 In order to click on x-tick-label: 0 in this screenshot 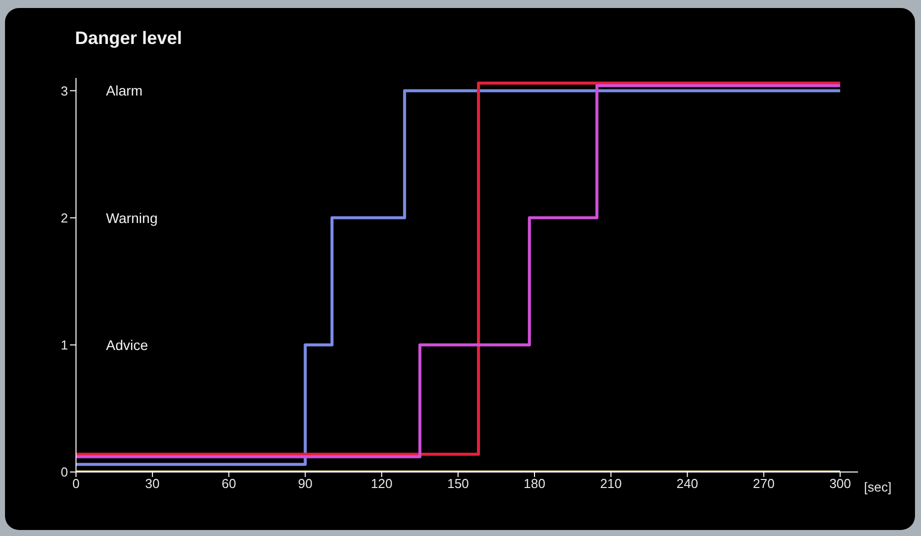, I will do `click(76, 484)`.